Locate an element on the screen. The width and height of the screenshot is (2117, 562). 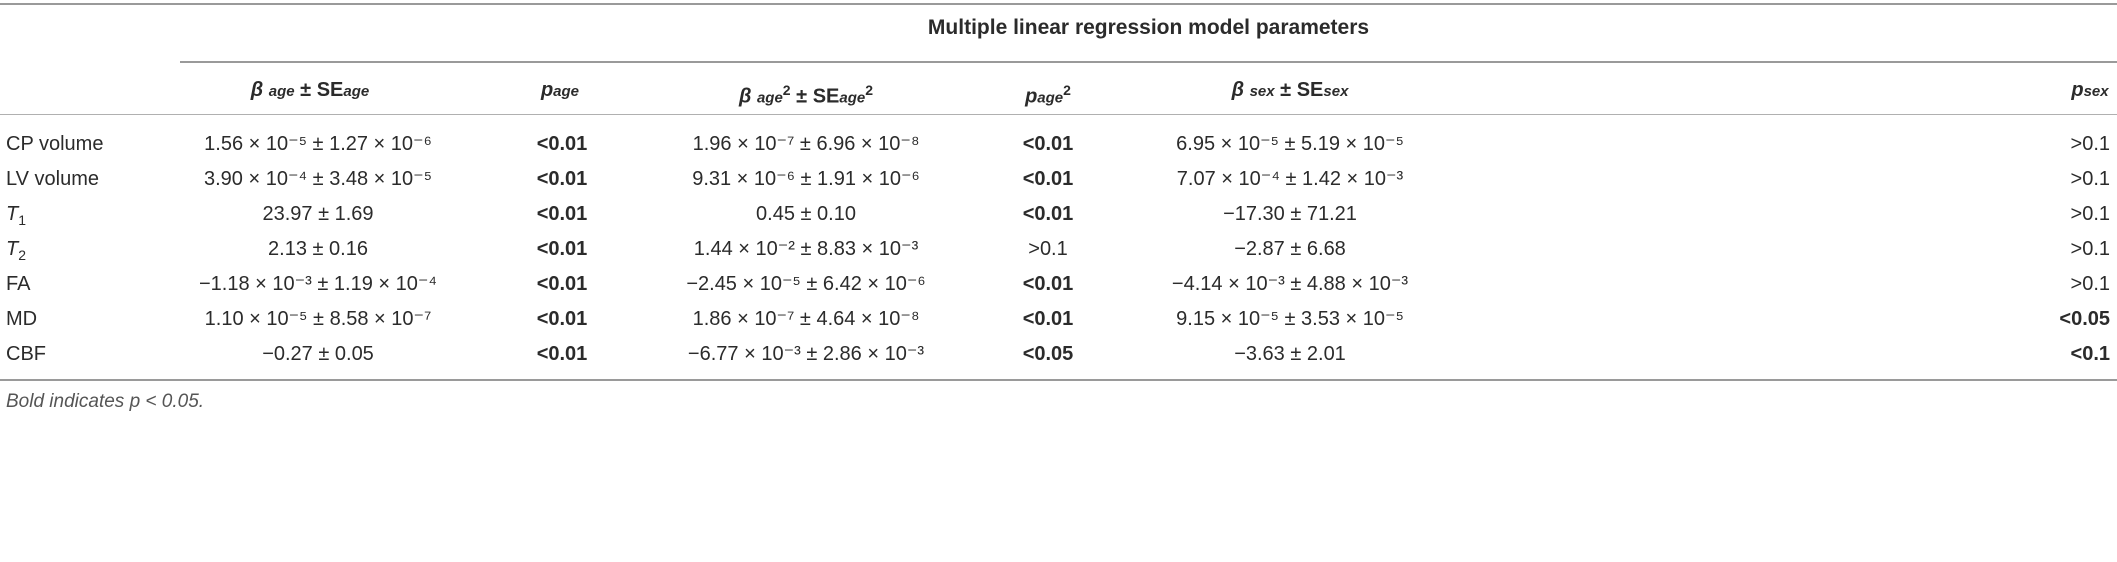
header-beta-age-squared: β age2 ± SEage2 is located at coordinates (806, 95).